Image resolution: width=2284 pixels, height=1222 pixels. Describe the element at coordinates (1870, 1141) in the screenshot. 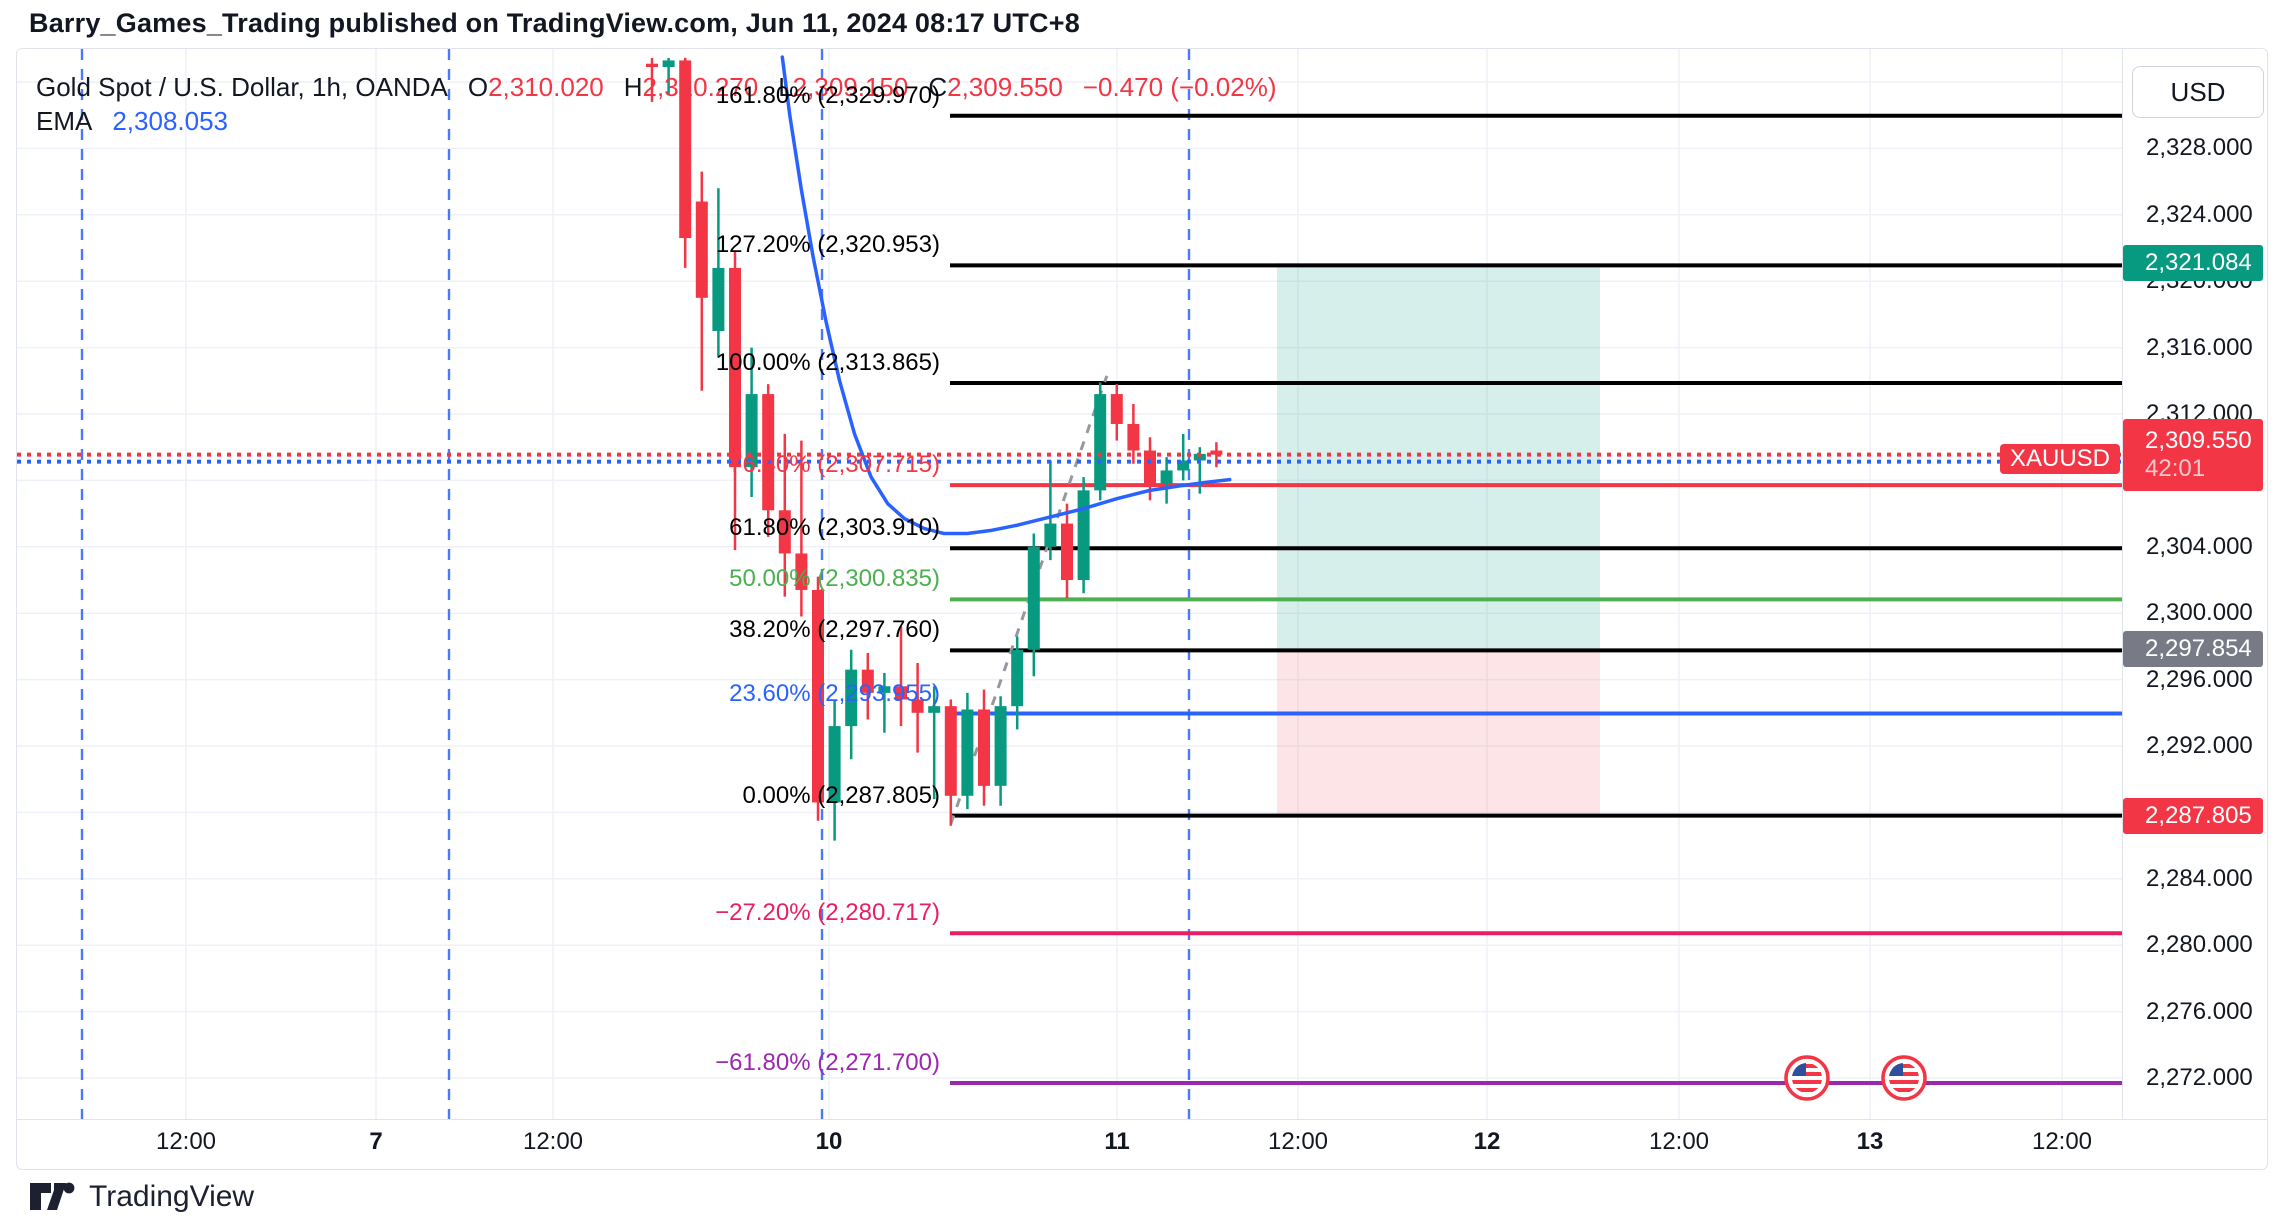

I see `time-axis-day-label: 13` at that location.